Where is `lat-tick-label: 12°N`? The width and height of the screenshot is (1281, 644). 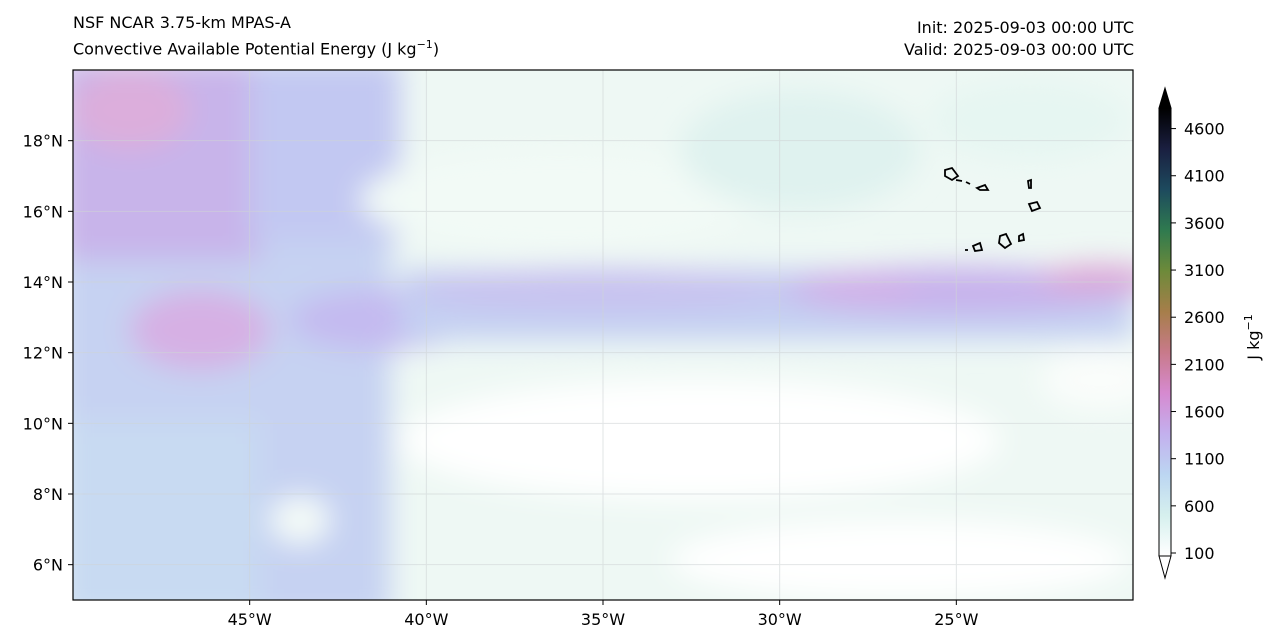
lat-tick-label: 12°N is located at coordinates (43, 353).